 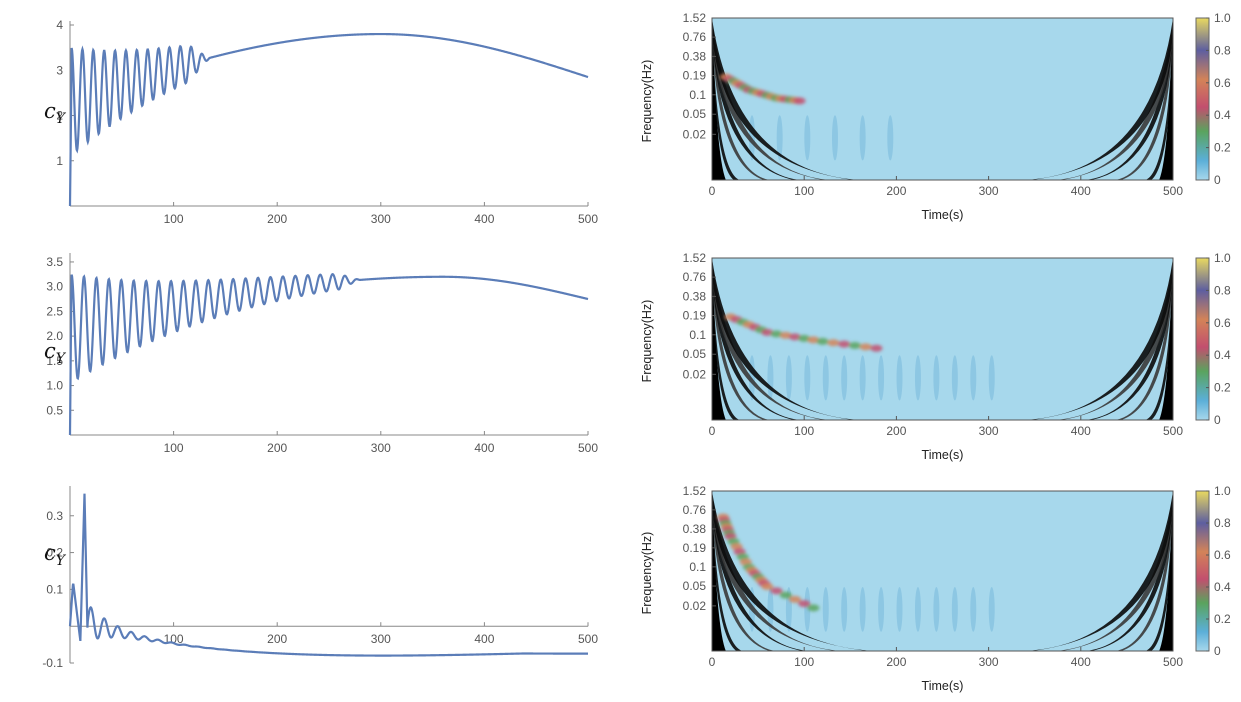 I want to click on interference-pattern, so click(x=872, y=378).